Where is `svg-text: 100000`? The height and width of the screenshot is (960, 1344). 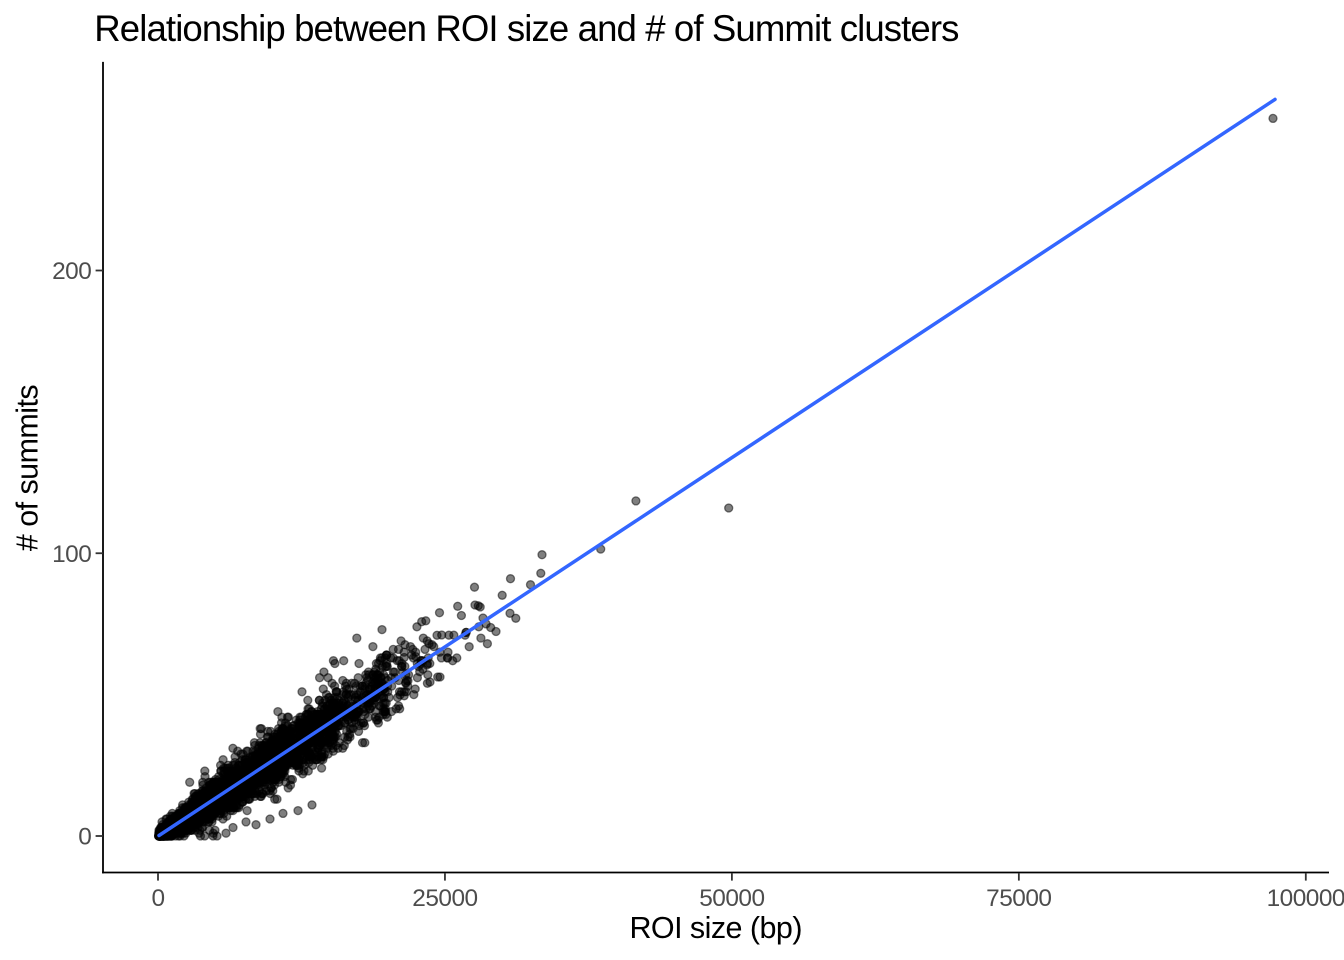
svg-text: 100000 is located at coordinates (1305, 898).